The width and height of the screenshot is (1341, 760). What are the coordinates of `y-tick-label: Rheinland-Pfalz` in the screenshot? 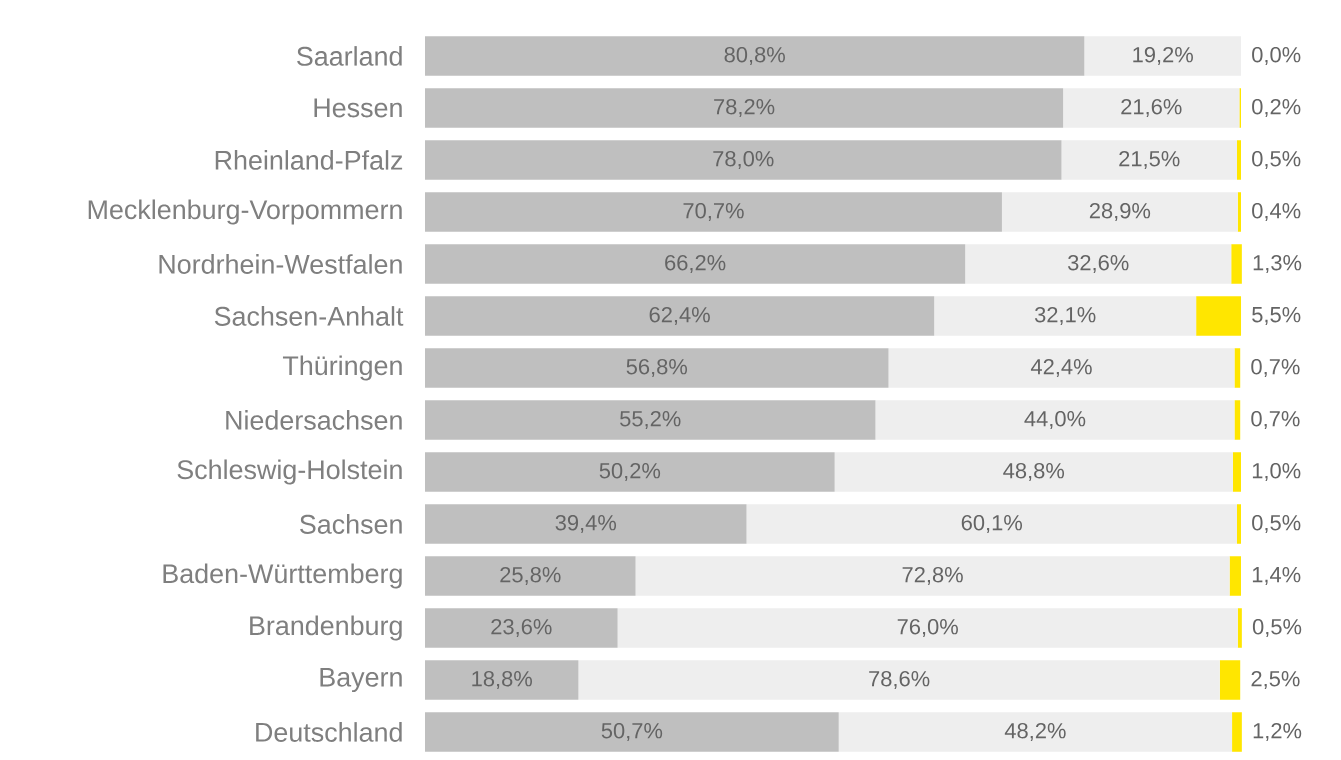 It's located at (309, 160).